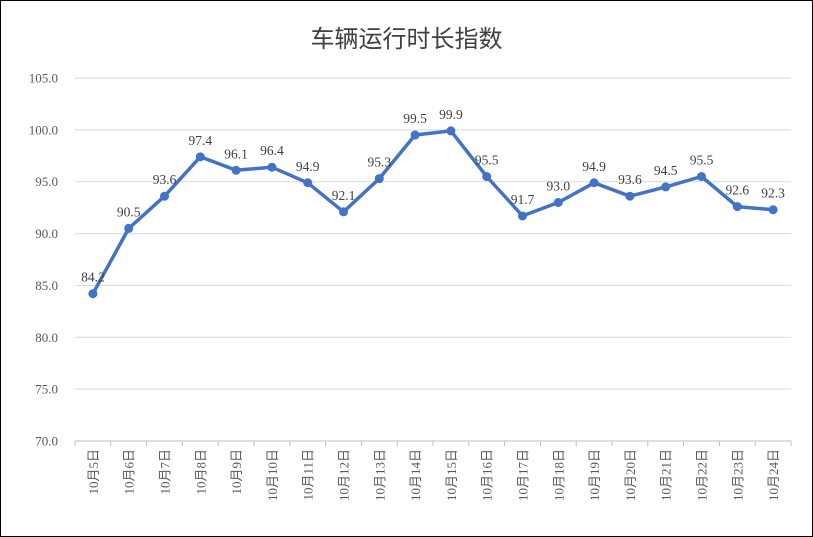 The height and width of the screenshot is (537, 813). Describe the element at coordinates (344, 195) in the screenshot. I see `data-label: 92.1` at that location.